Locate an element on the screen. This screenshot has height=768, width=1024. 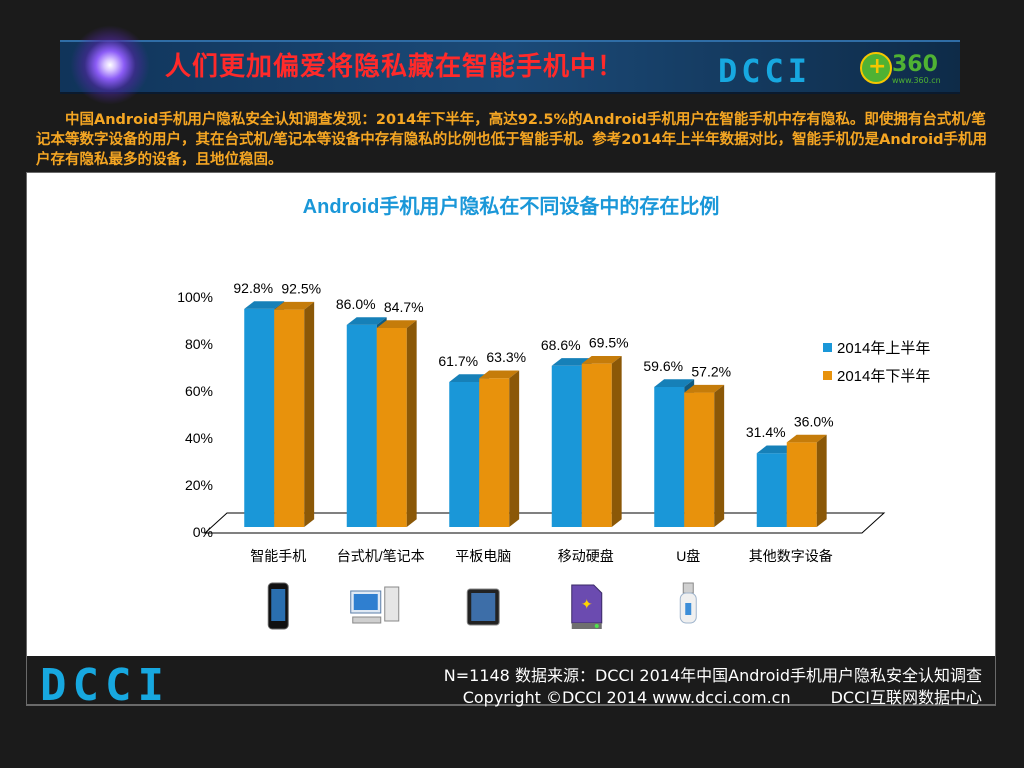
data-label: 59.6% is located at coordinates (663, 366).